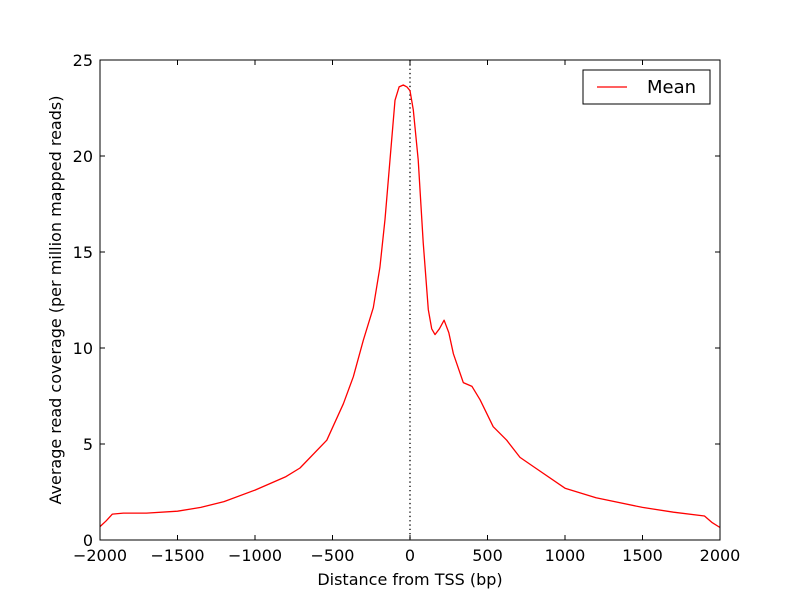  Describe the element at coordinates (720, 555) in the screenshot. I see `x-tick-label: 2000` at that location.